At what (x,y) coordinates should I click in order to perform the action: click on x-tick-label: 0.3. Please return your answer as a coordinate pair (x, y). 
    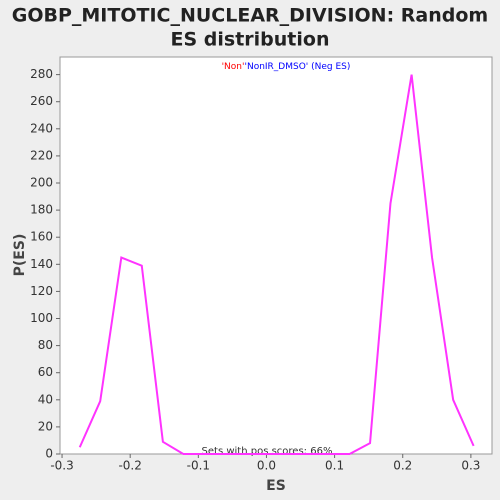
    Looking at the image, I should click on (470, 466).